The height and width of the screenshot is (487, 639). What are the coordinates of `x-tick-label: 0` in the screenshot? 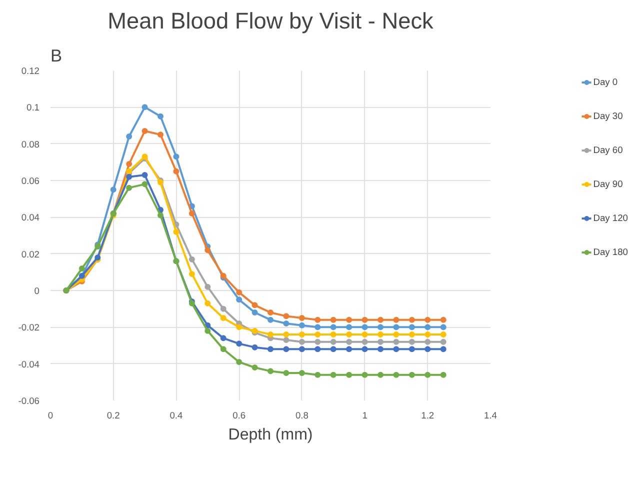 It's located at (51, 415).